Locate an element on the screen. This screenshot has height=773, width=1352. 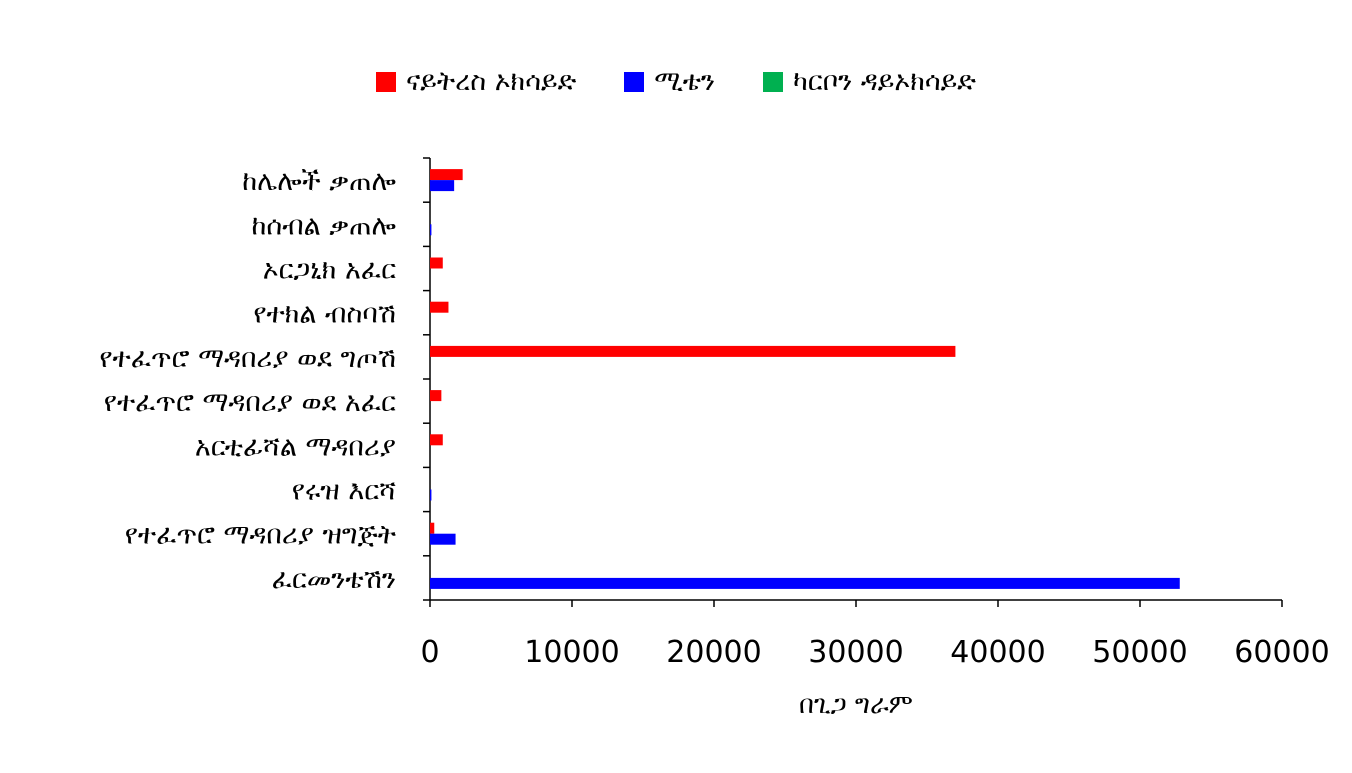
x-tick-label: 20000 is located at coordinates (713, 652).